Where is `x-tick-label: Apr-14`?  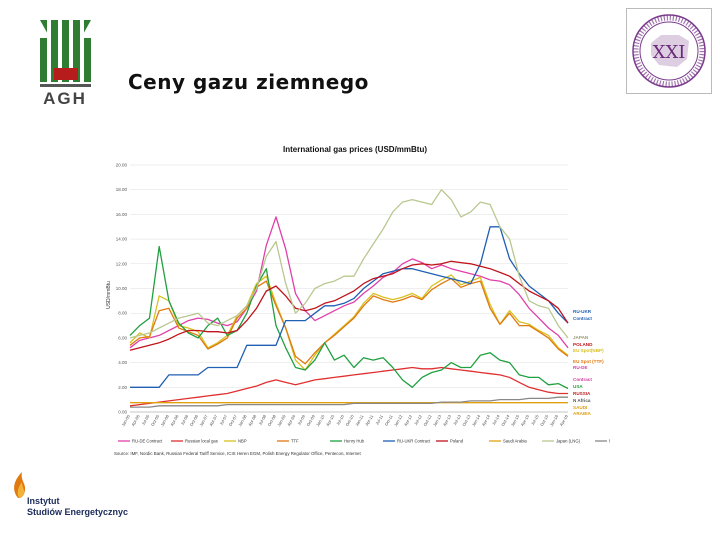
x-tick-label: Apr-14 is located at coordinates (486, 420).